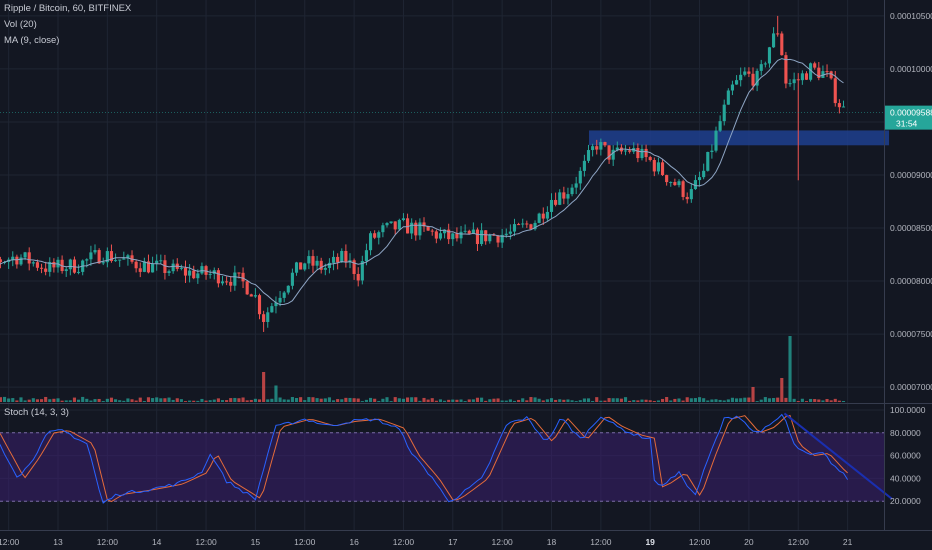 This screenshot has width=932, height=550. What do you see at coordinates (848, 542) in the screenshot?
I see `time-tick-label: 21` at bounding box center [848, 542].